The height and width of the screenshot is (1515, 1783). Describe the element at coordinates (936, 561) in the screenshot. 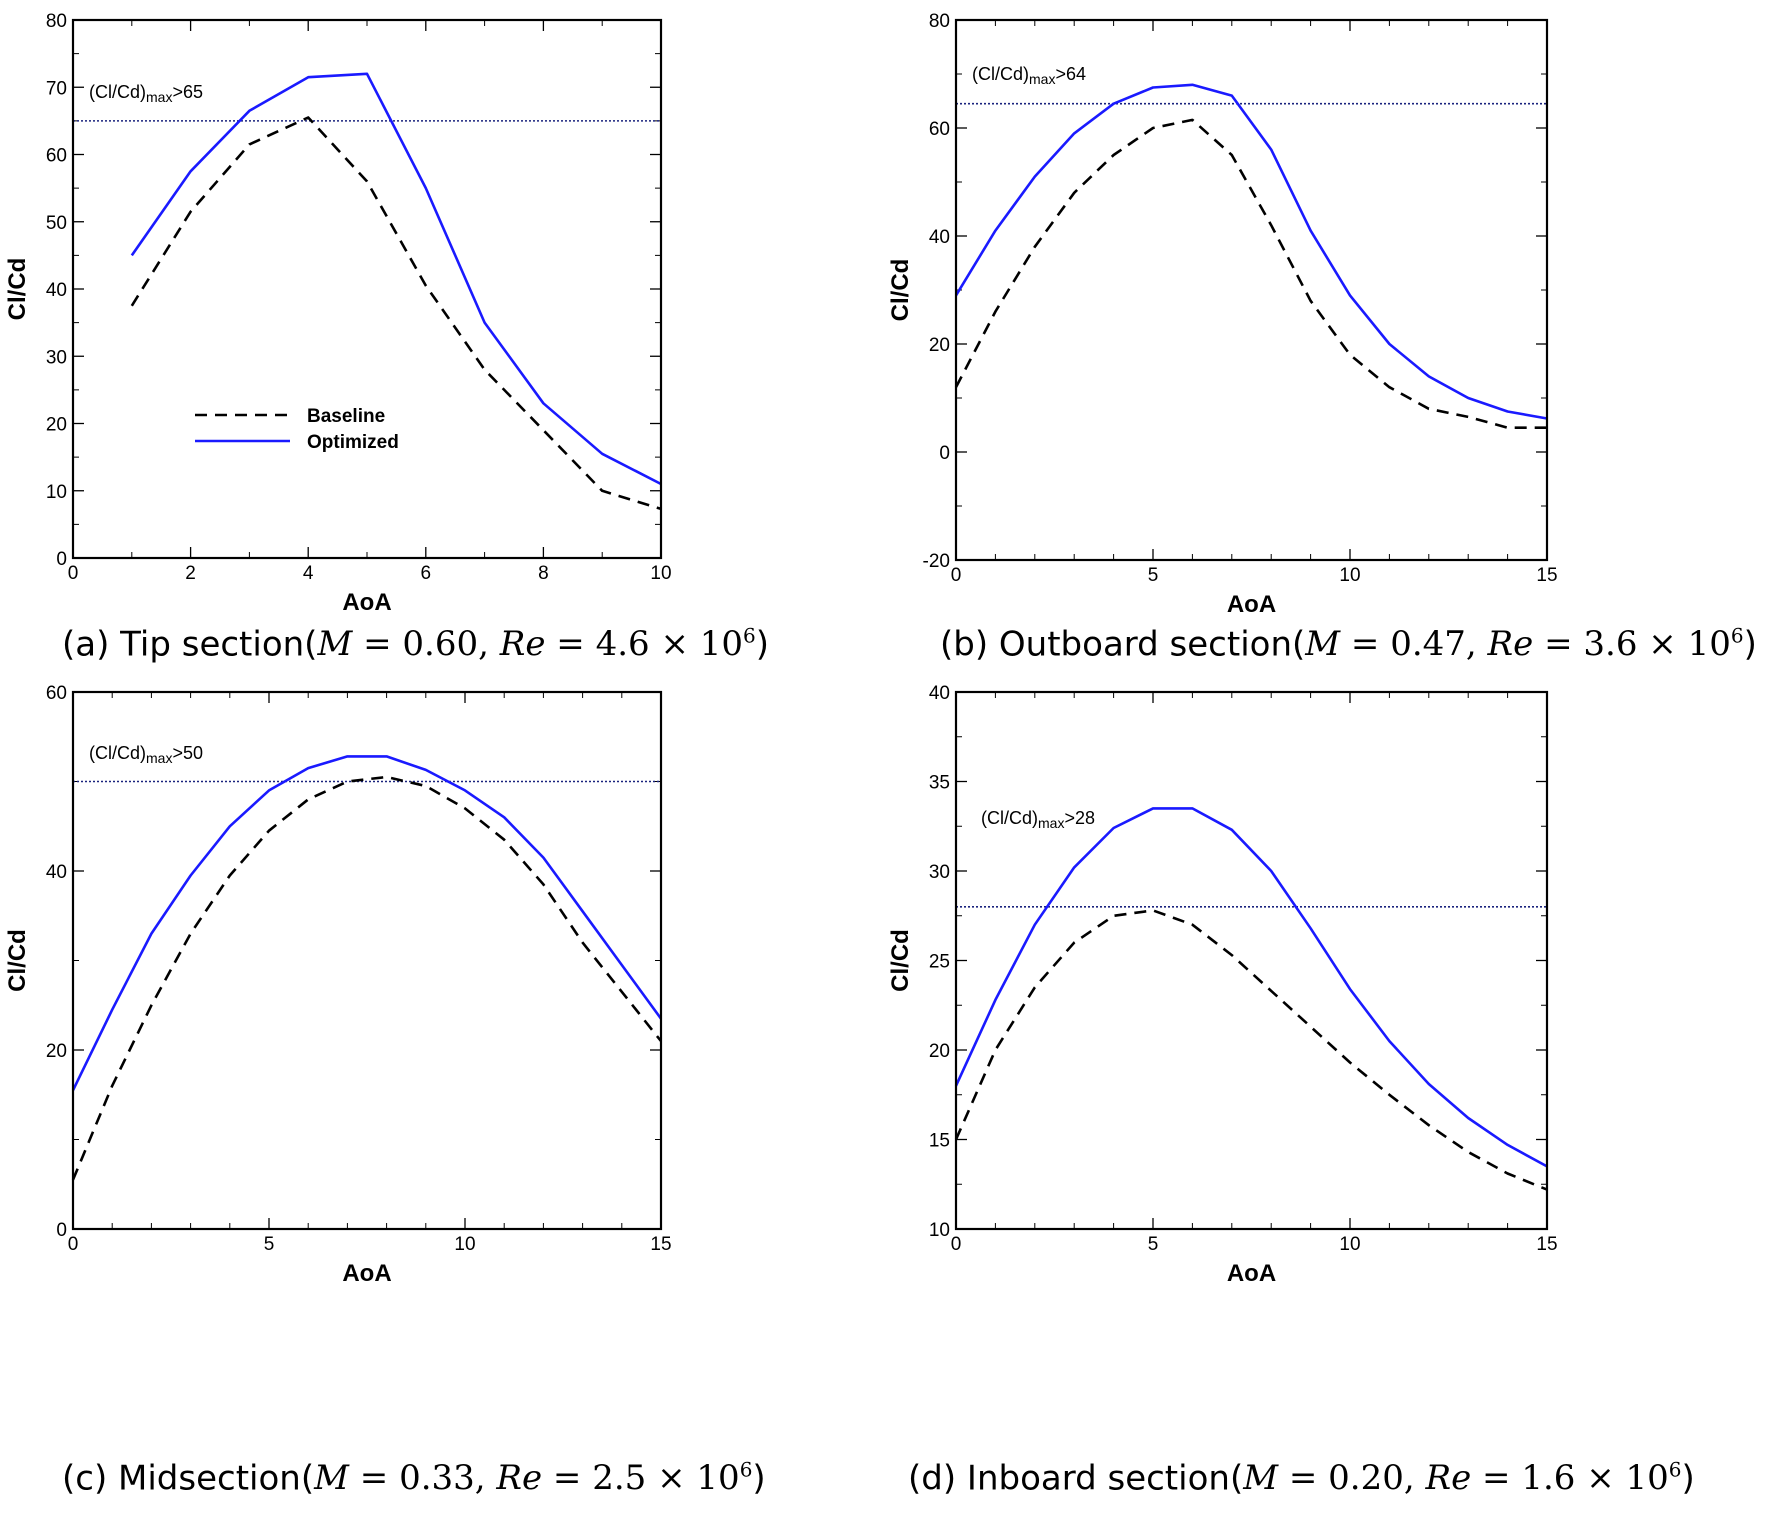

I see `y-tick-label: -20` at that location.